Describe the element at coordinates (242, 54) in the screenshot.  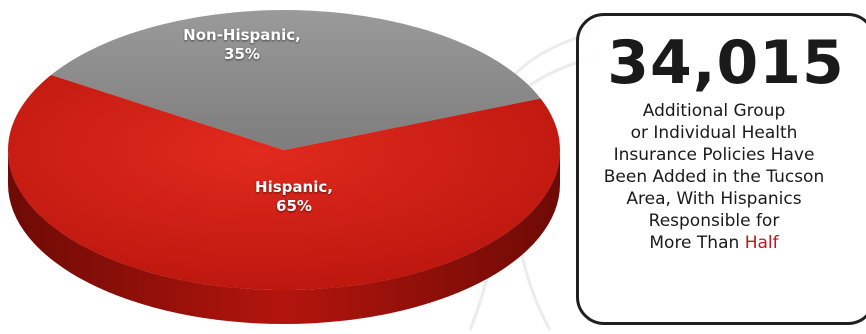
I see `slice-label-non-hispanic-pct: 35%` at that location.